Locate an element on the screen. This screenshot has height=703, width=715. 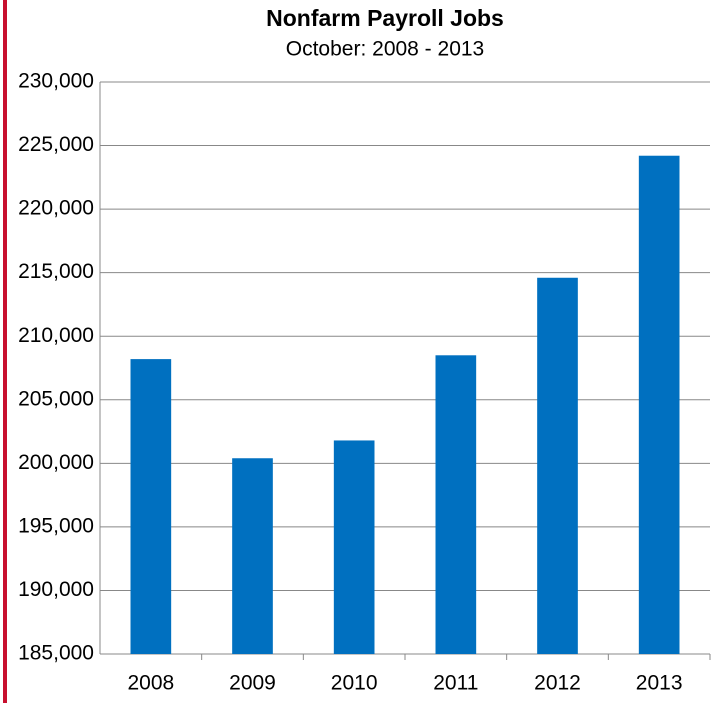
y-tick-label: 225,000 is located at coordinates (56, 144).